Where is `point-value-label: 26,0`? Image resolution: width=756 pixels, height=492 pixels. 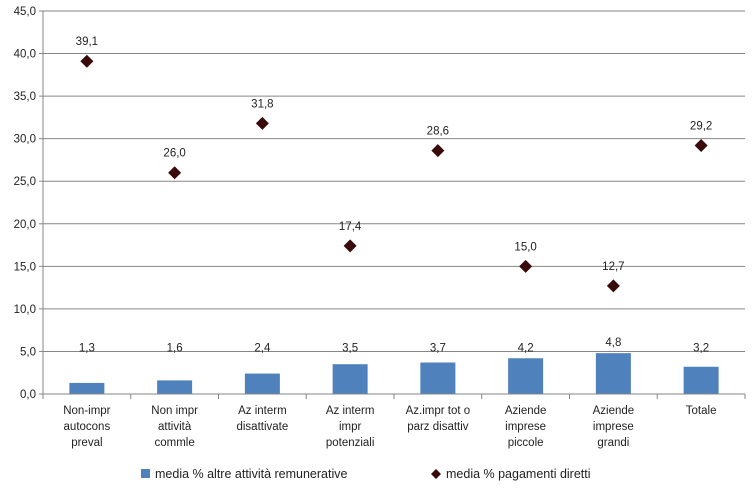
point-value-label: 26,0 is located at coordinates (174, 154).